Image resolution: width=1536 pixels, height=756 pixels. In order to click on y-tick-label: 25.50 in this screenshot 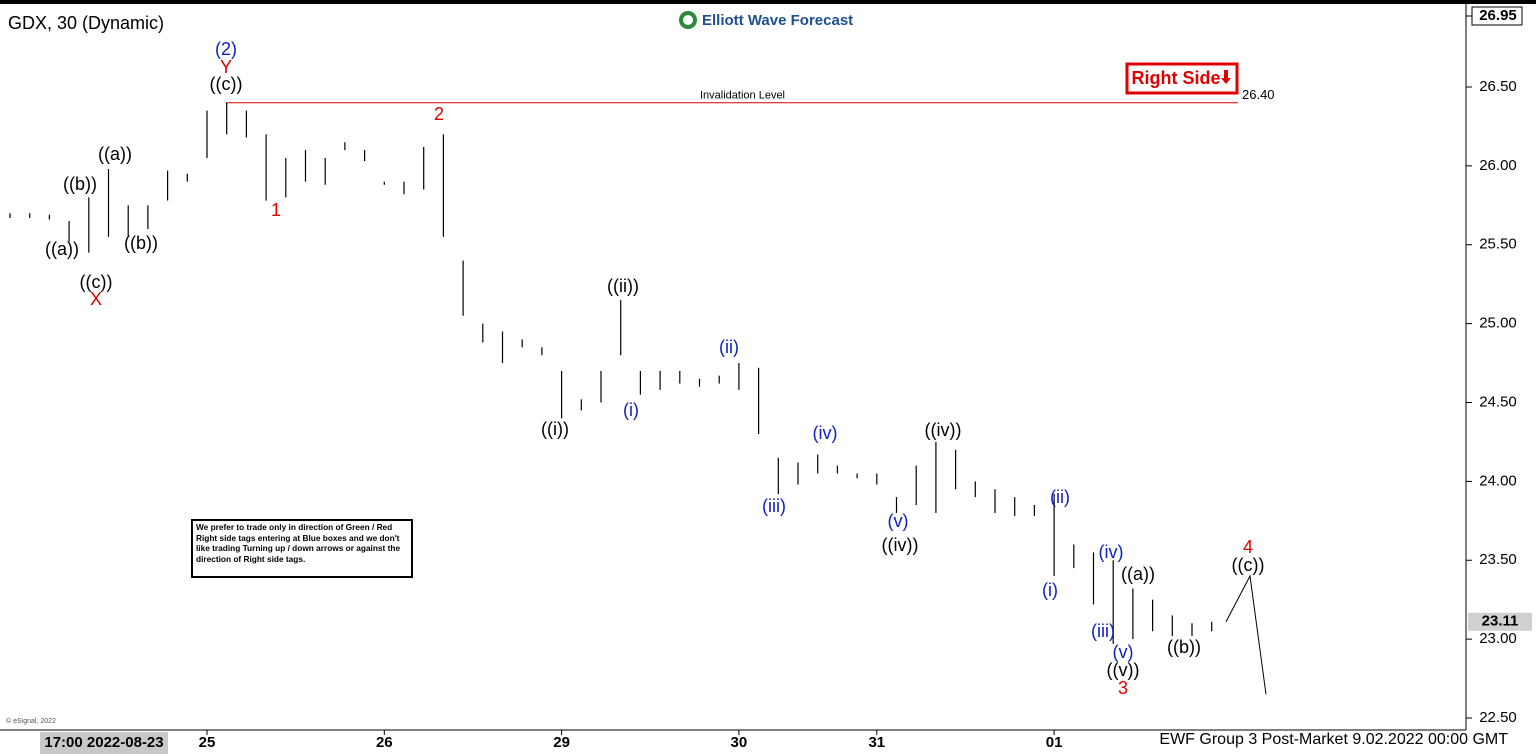, I will do `click(1498, 244)`.